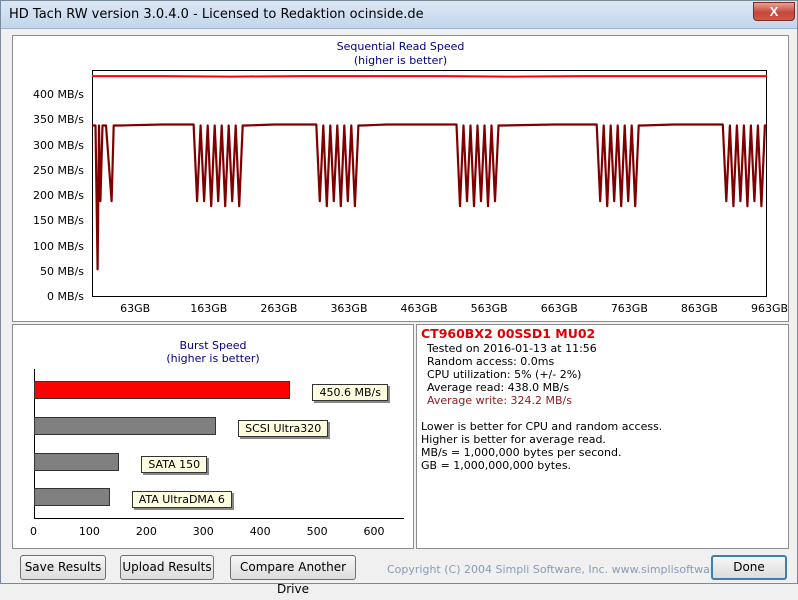 The height and width of the screenshot is (600, 798). I want to click on compare-drive-button: Compare Another Drive, so click(293, 575).